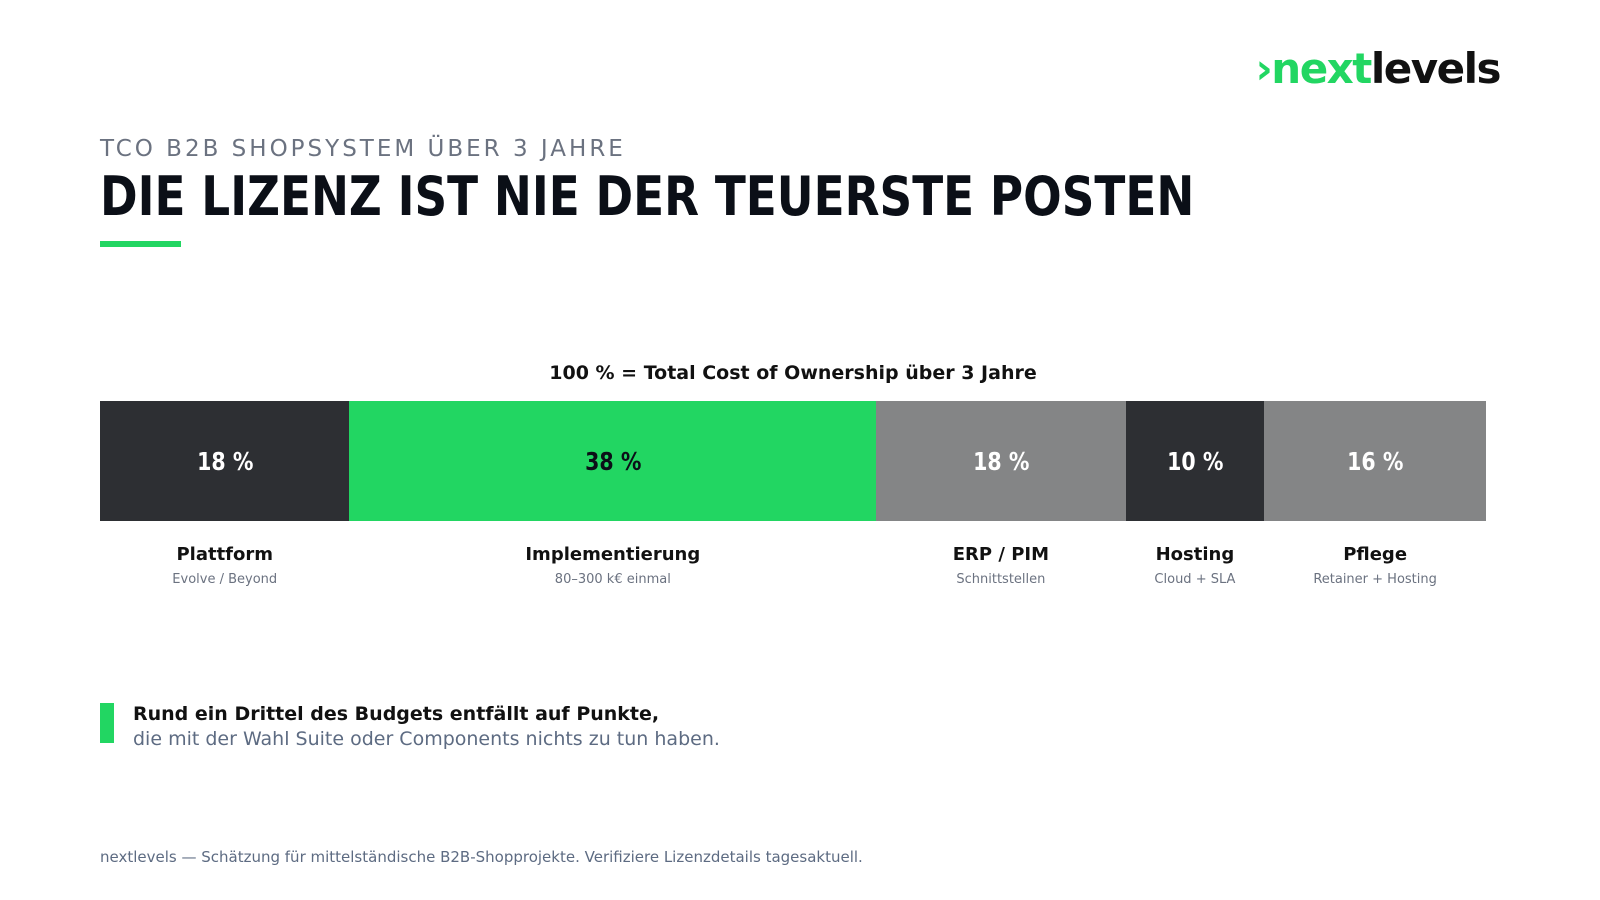 This screenshot has width=1600, height=900. Describe the element at coordinates (1321, 68) in the screenshot. I see `logo-text-next: next` at that location.